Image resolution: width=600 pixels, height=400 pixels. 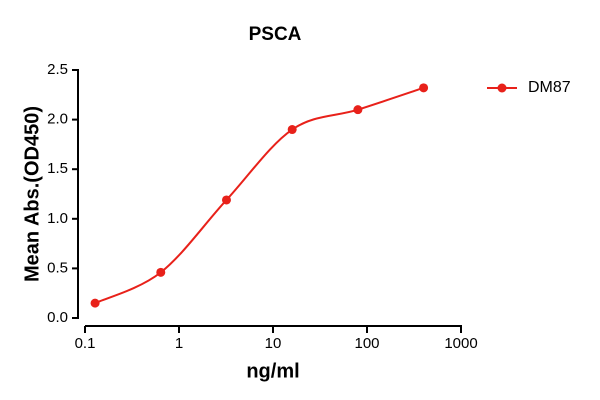 I want to click on y-tick-label: 1.5, so click(x=57, y=168).